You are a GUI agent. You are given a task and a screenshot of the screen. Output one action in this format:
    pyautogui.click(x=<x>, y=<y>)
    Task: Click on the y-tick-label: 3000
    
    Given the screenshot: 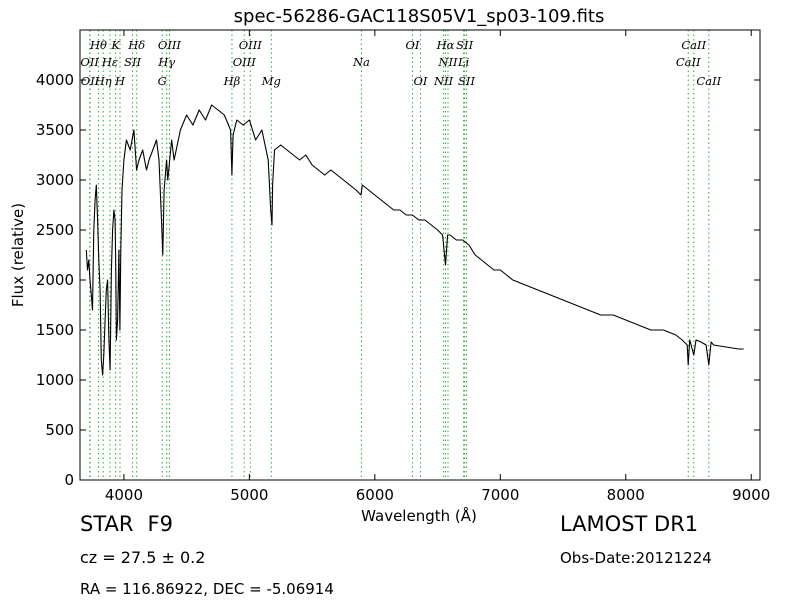 What is the action you would take?
    pyautogui.click(x=55, y=180)
    